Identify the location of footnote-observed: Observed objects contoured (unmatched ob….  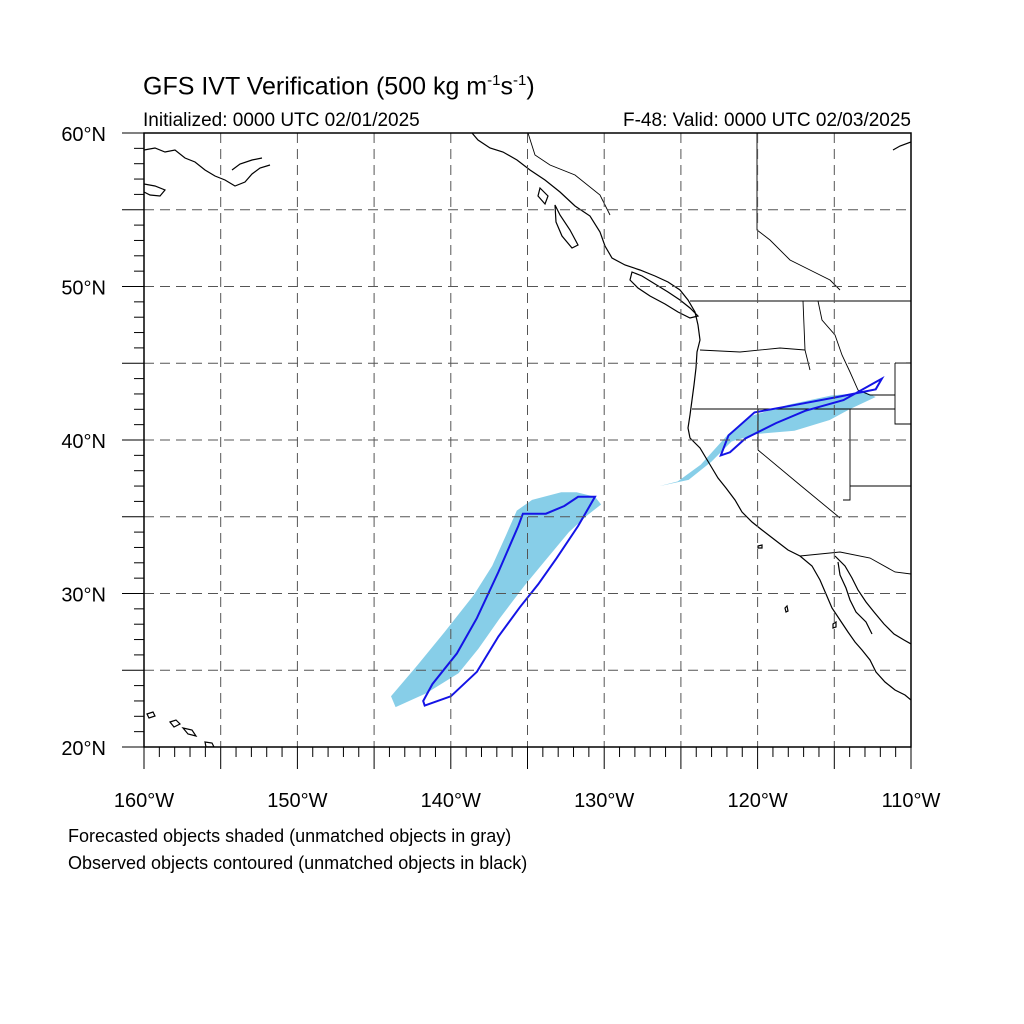
(298, 863).